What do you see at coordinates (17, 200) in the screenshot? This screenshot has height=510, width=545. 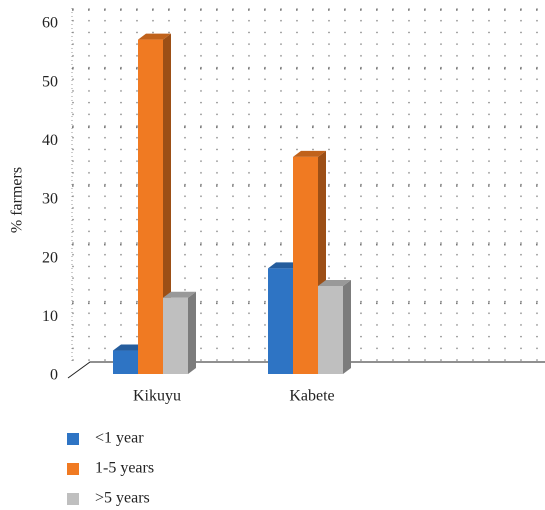 I see `y-axis-label: % farmers` at bounding box center [17, 200].